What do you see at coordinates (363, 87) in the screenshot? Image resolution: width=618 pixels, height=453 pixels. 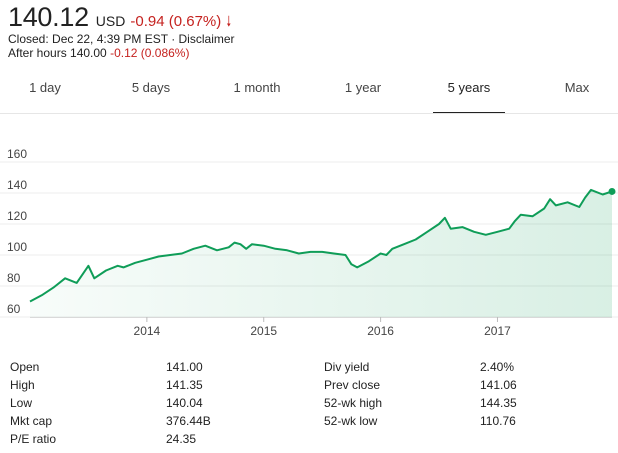 I see `tab-1-year: 1 year` at bounding box center [363, 87].